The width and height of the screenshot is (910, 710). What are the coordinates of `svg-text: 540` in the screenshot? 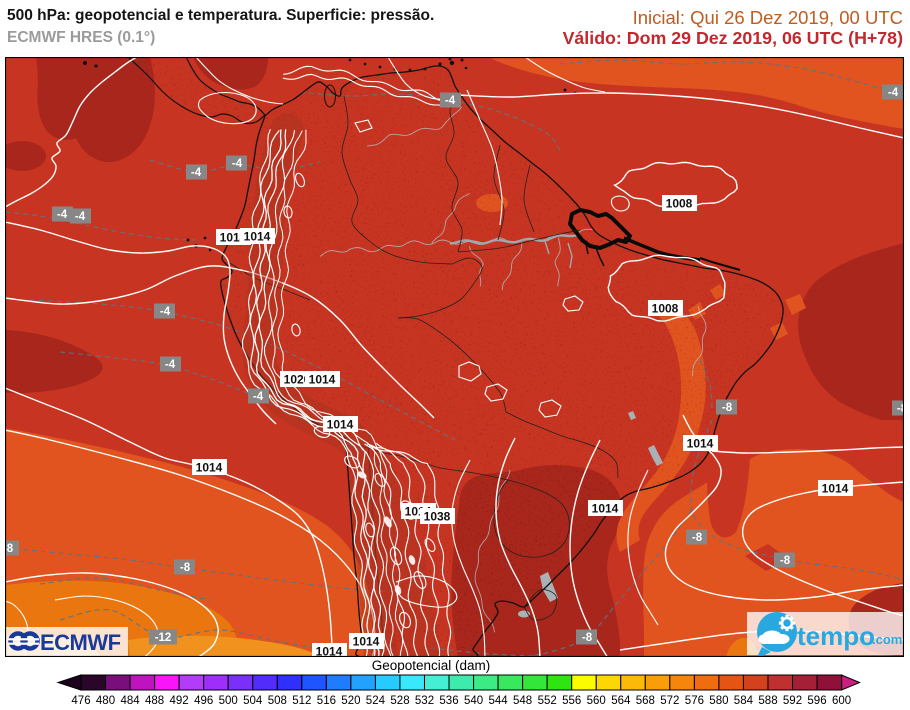 It's located at (473, 701).